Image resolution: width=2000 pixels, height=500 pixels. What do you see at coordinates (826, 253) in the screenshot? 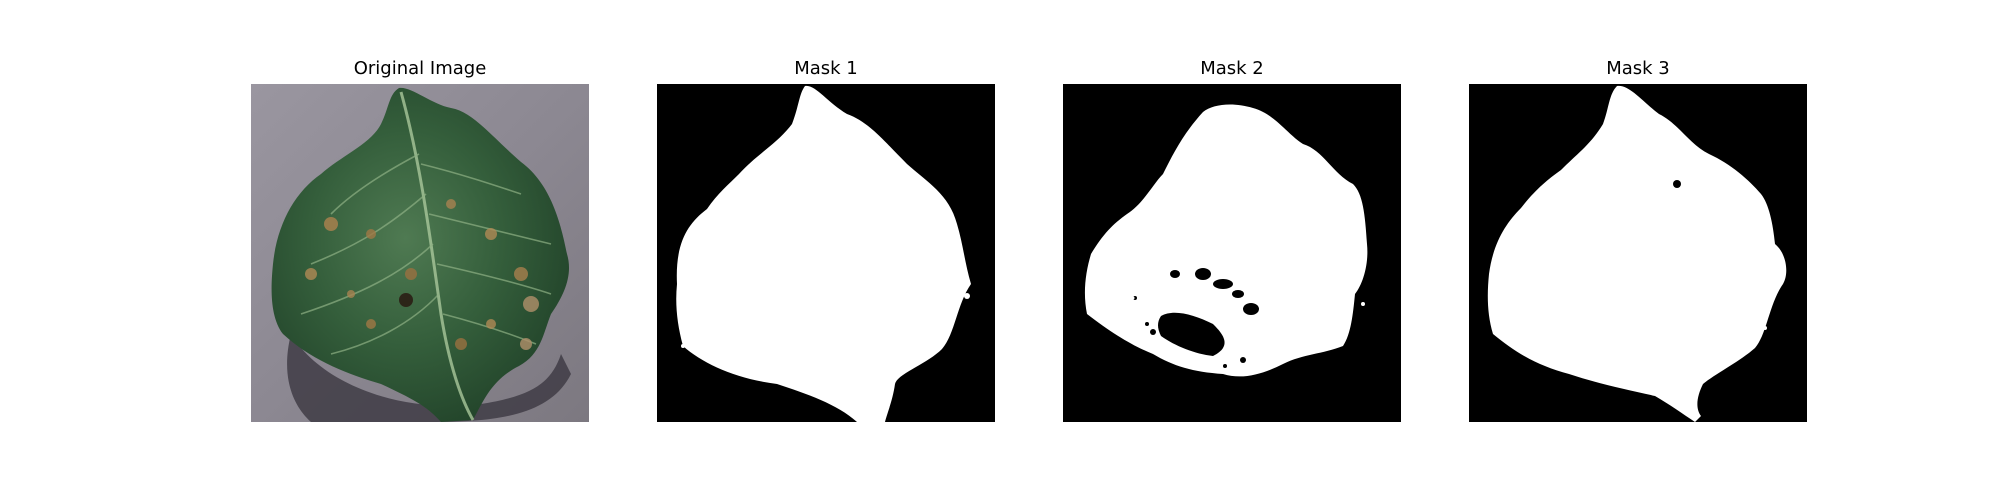
I see `mask-1-image` at bounding box center [826, 253].